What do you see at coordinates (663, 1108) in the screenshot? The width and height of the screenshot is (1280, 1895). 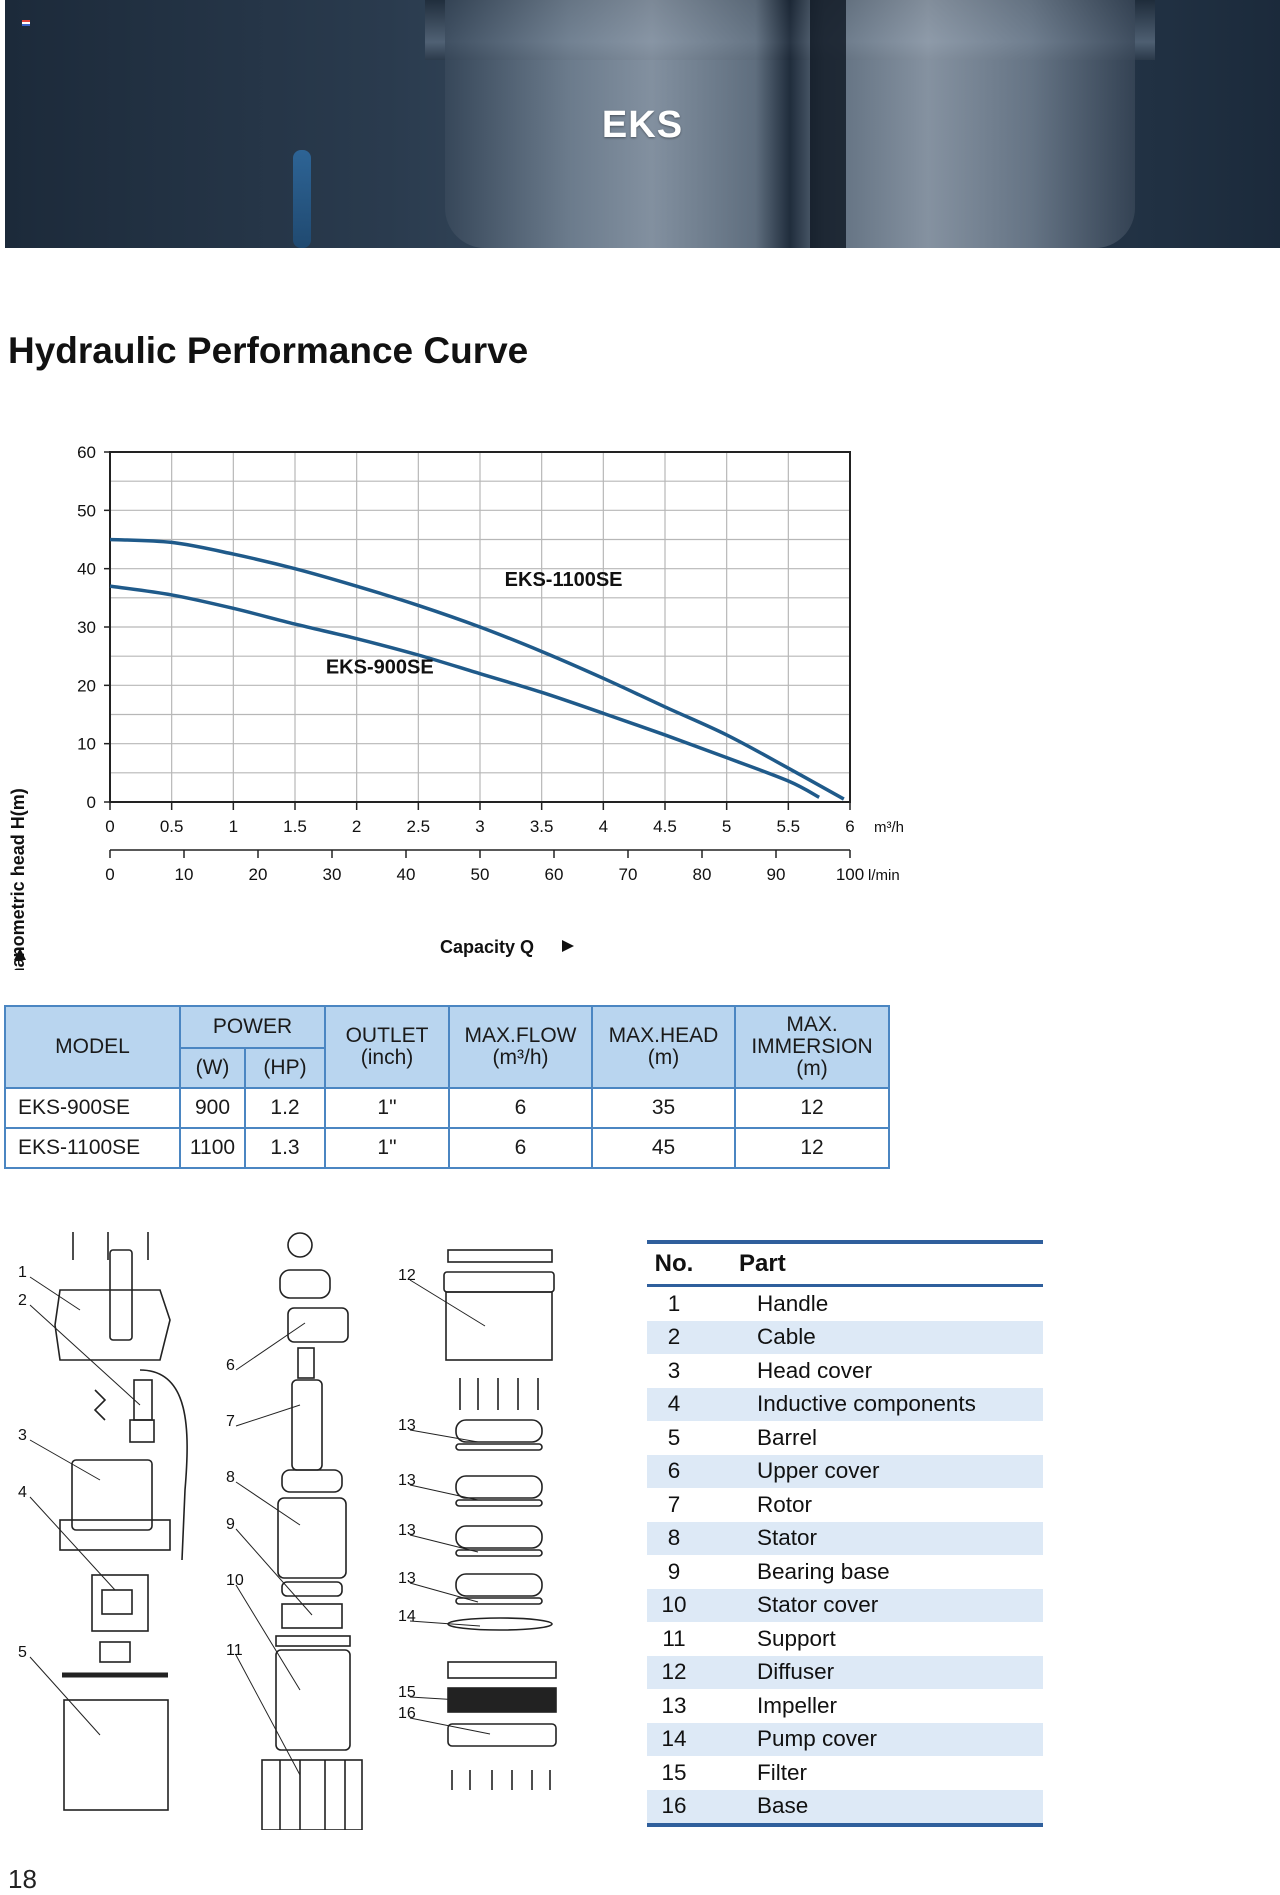 I see `cell-head: 35` at bounding box center [663, 1108].